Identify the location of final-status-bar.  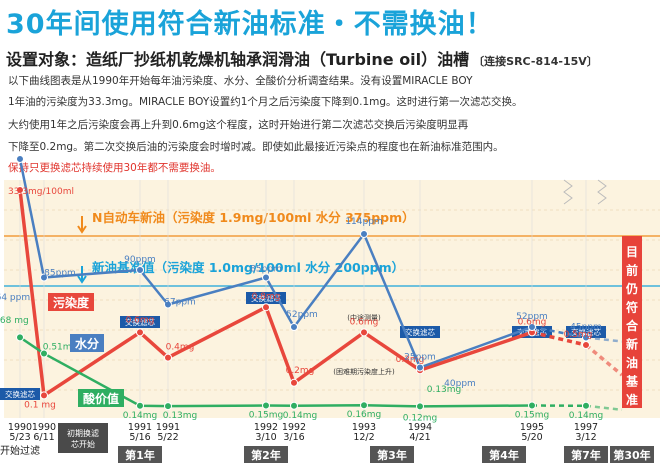
(632, 322).